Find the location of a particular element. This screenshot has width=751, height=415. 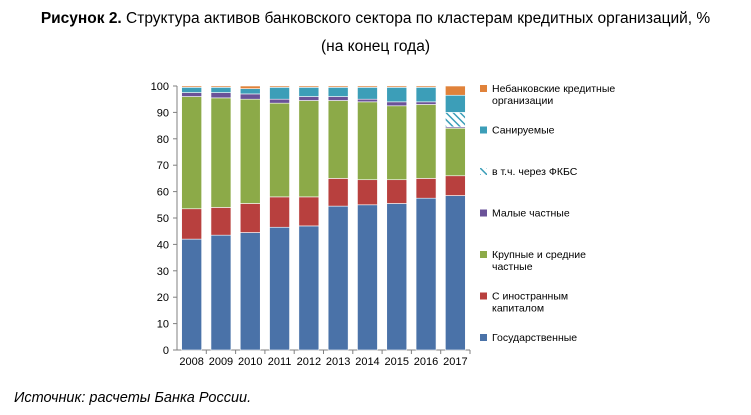

y-tick-label: 30 is located at coordinates (163, 272).